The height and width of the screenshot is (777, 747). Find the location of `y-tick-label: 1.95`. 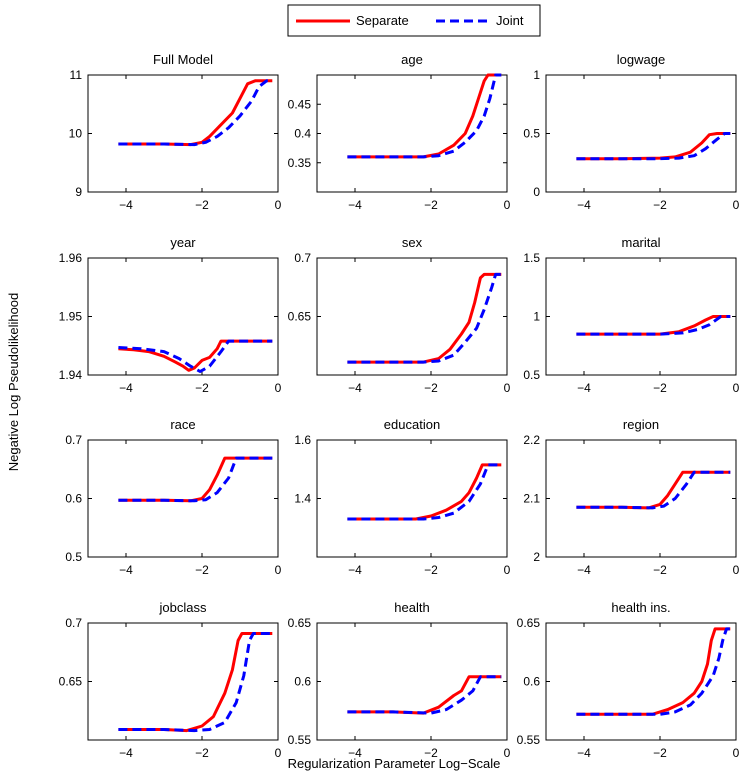

y-tick-label: 1.95 is located at coordinates (71, 317).